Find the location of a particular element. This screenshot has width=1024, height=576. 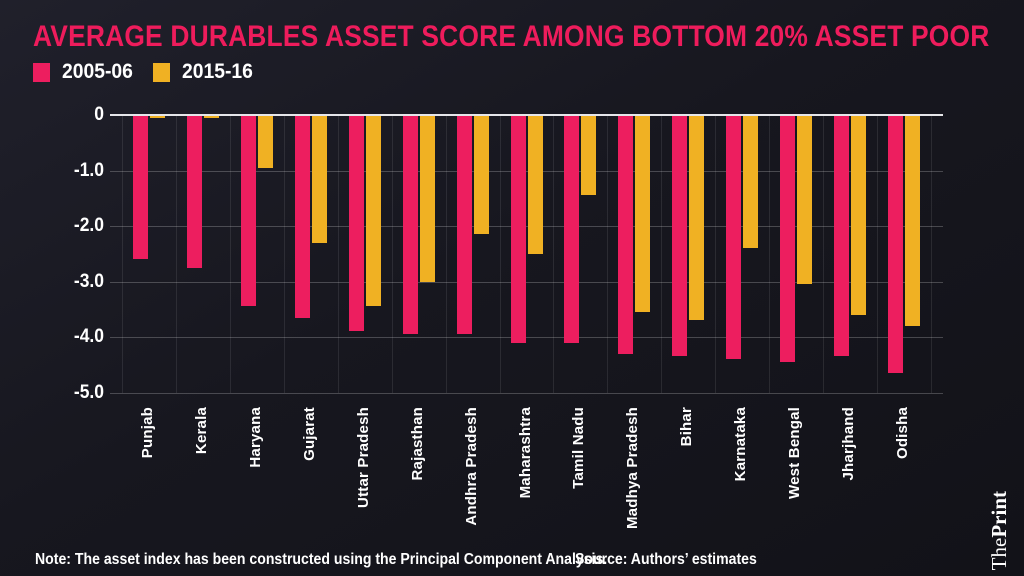

bar-2015-16-gujarat is located at coordinates (319, 179).